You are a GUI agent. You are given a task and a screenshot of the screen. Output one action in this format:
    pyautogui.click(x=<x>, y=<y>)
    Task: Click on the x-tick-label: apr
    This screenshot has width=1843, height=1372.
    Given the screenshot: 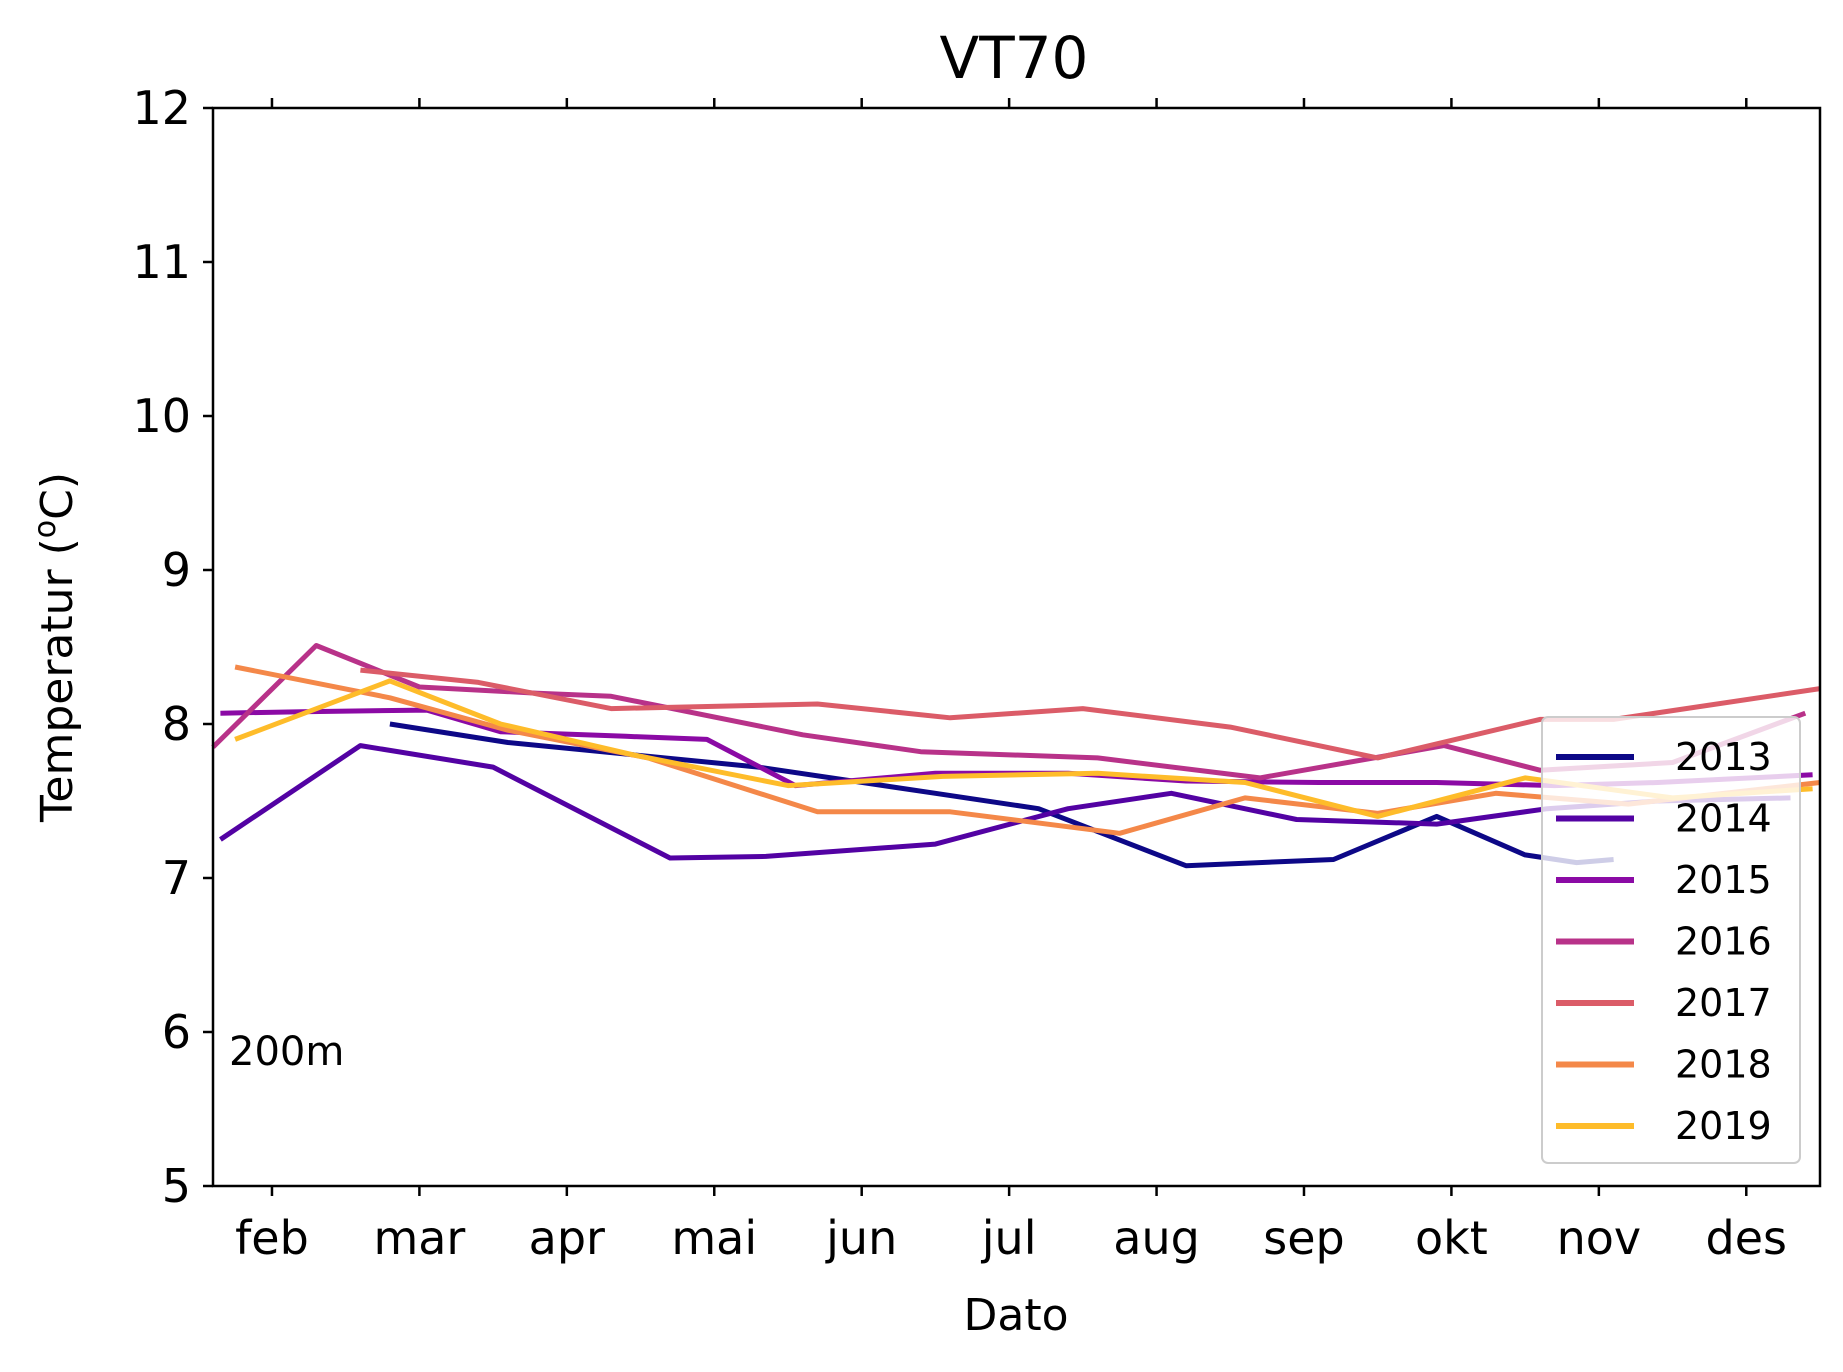 What is the action you would take?
    pyautogui.click(x=567, y=1238)
    